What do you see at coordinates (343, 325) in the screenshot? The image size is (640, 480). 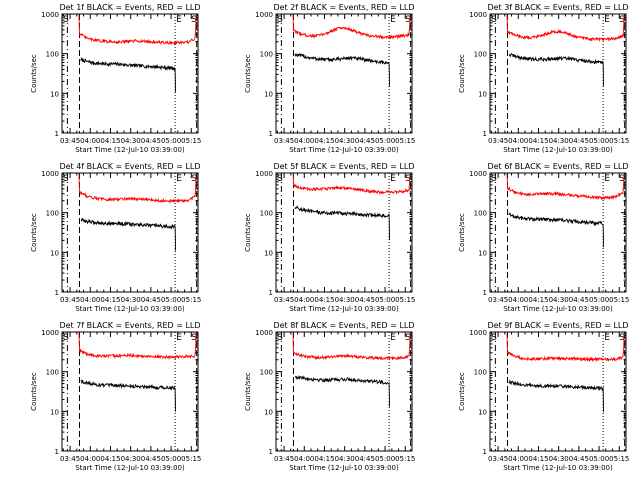 I see `chart-title: Det 8f BLACK = Events, RED = LLD` at bounding box center [343, 325].